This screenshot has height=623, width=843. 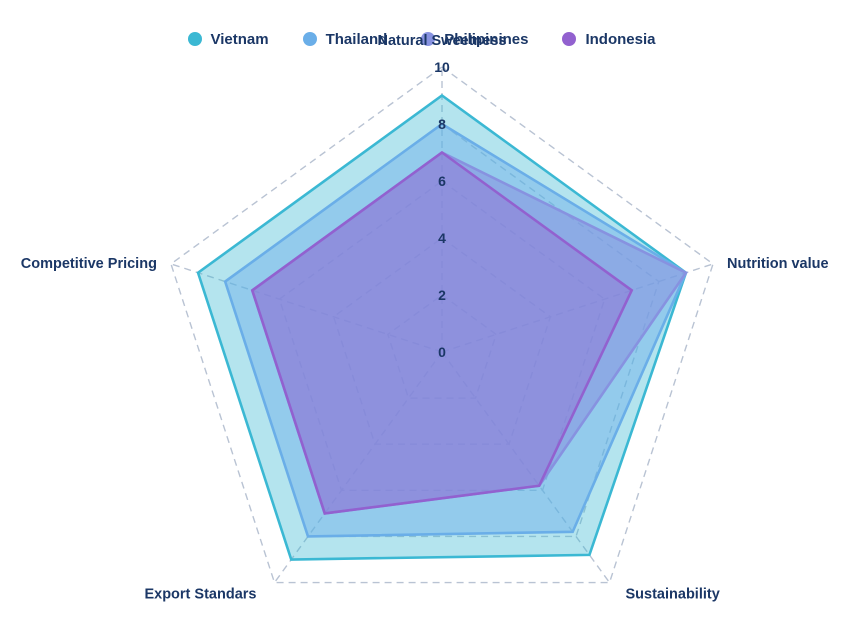 I want to click on axis-label-competitive-pricing: Competitive Pricing, so click(x=89, y=264).